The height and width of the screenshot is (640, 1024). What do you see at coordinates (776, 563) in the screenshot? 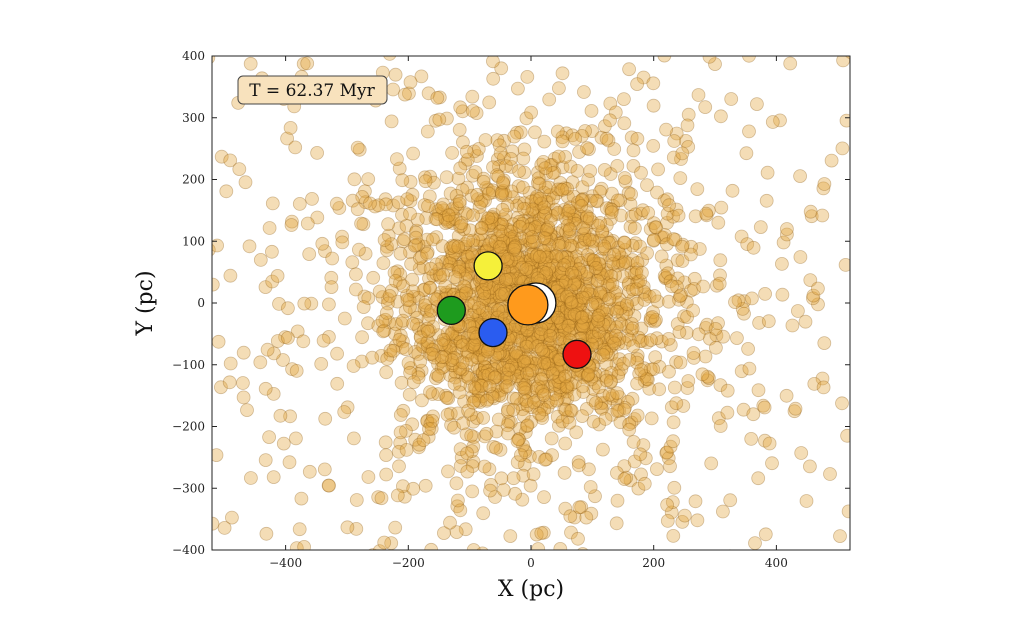
I see `x-tick-label: 400` at bounding box center [776, 563].